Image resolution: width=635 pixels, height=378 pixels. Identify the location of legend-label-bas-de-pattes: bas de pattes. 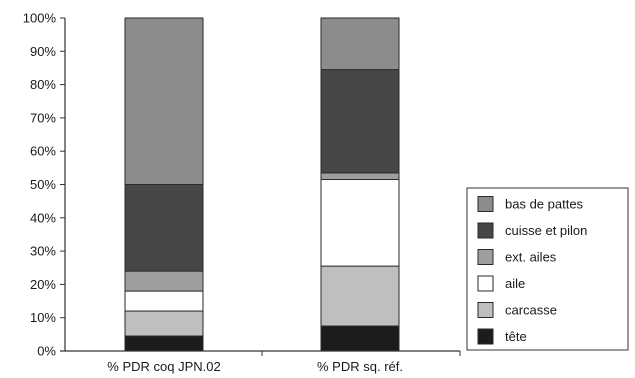
(544, 204).